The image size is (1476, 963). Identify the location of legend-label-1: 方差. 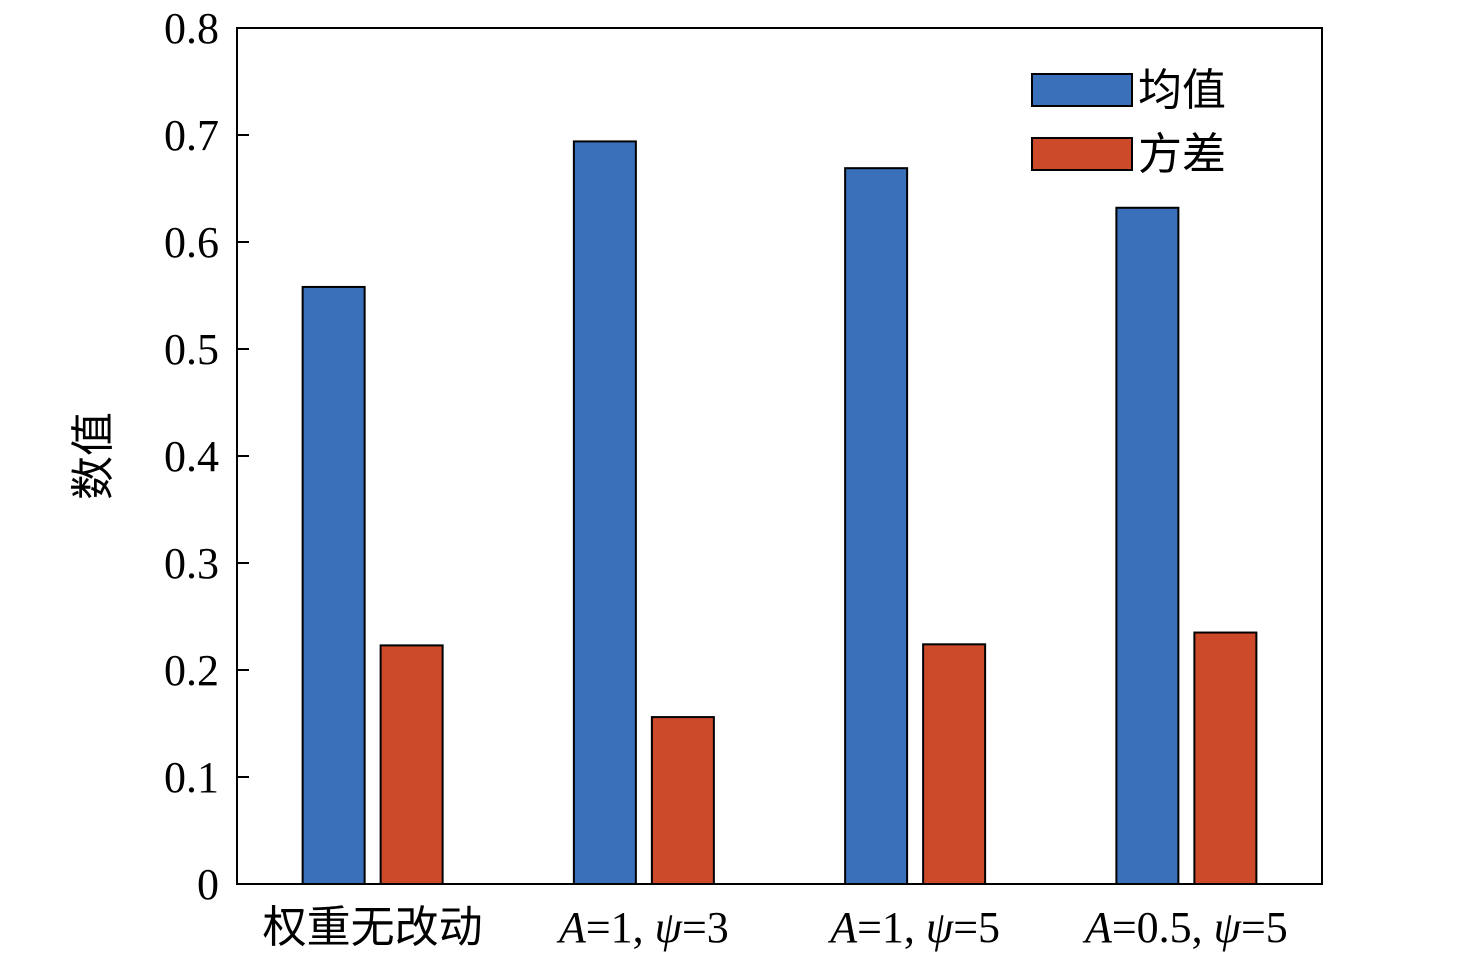
(1182, 154).